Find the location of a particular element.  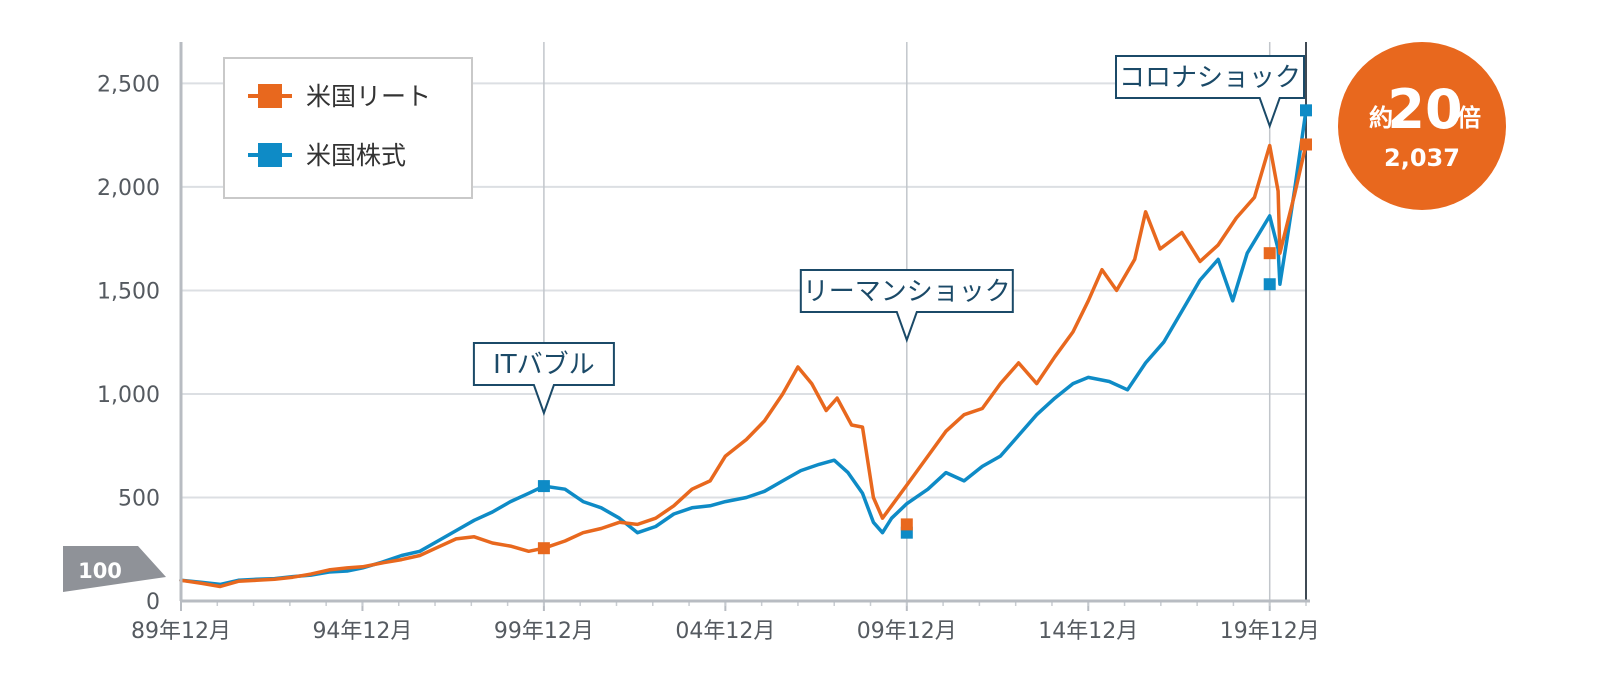

baseline-tag-shape is located at coordinates (114, 569).